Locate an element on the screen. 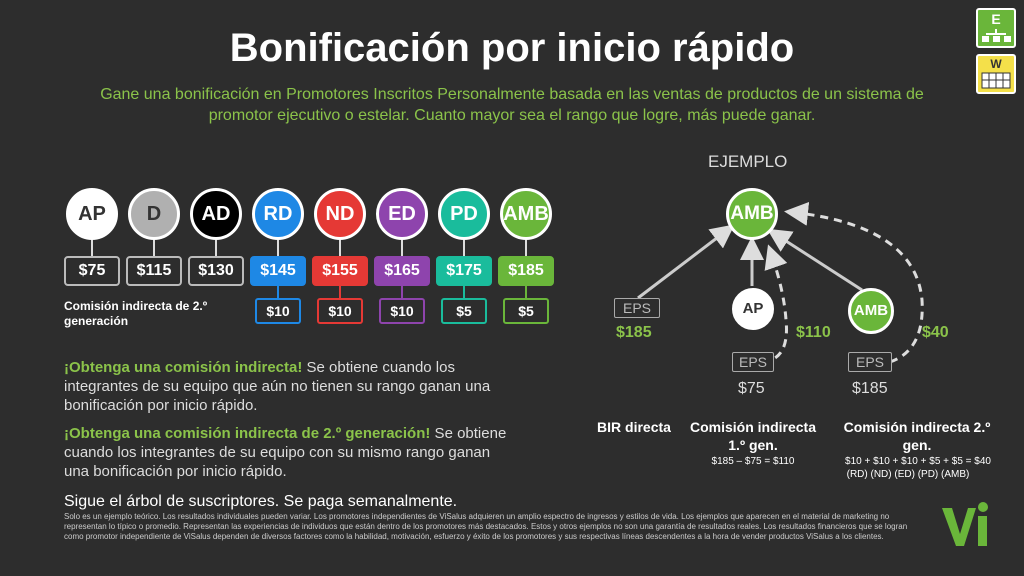 The image size is (1024, 576). gen2-amount-pd: $5 is located at coordinates (464, 311).